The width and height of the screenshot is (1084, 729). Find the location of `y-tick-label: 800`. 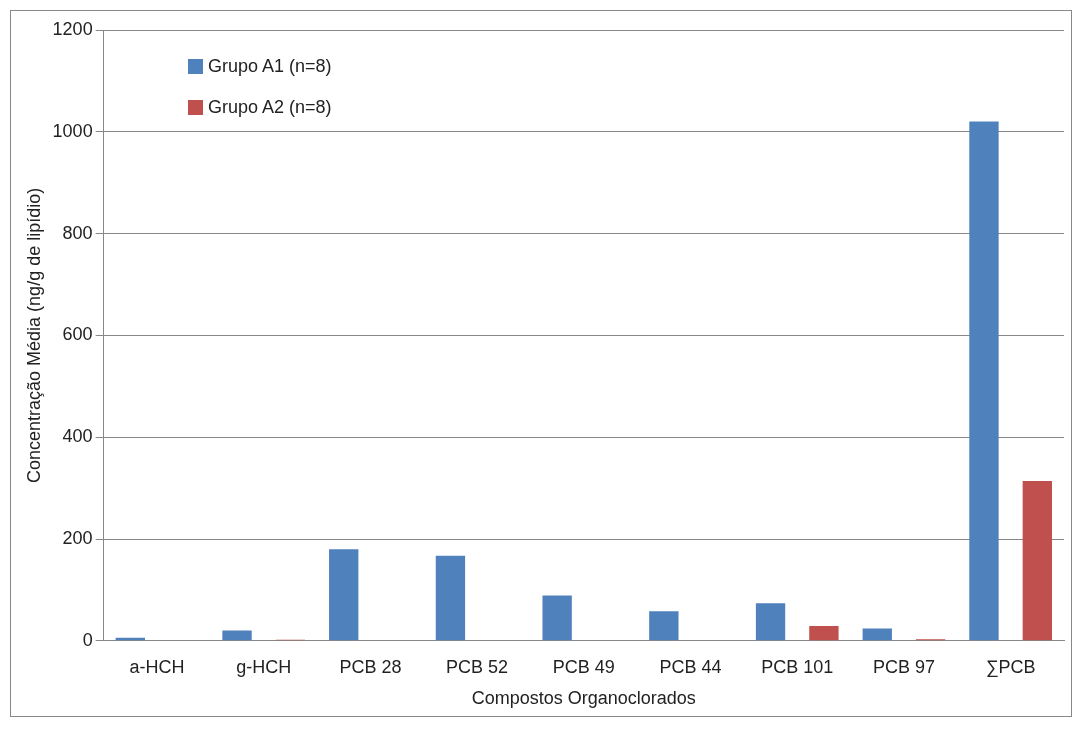

y-tick-label: 800 is located at coordinates (77, 232).